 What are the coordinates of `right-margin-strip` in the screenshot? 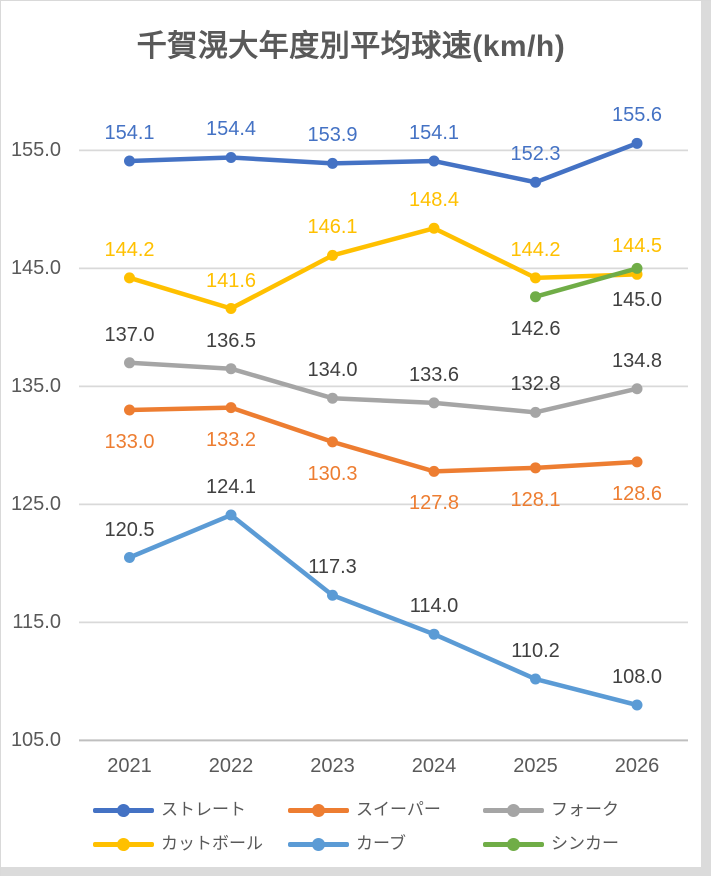 It's located at (706, 438).